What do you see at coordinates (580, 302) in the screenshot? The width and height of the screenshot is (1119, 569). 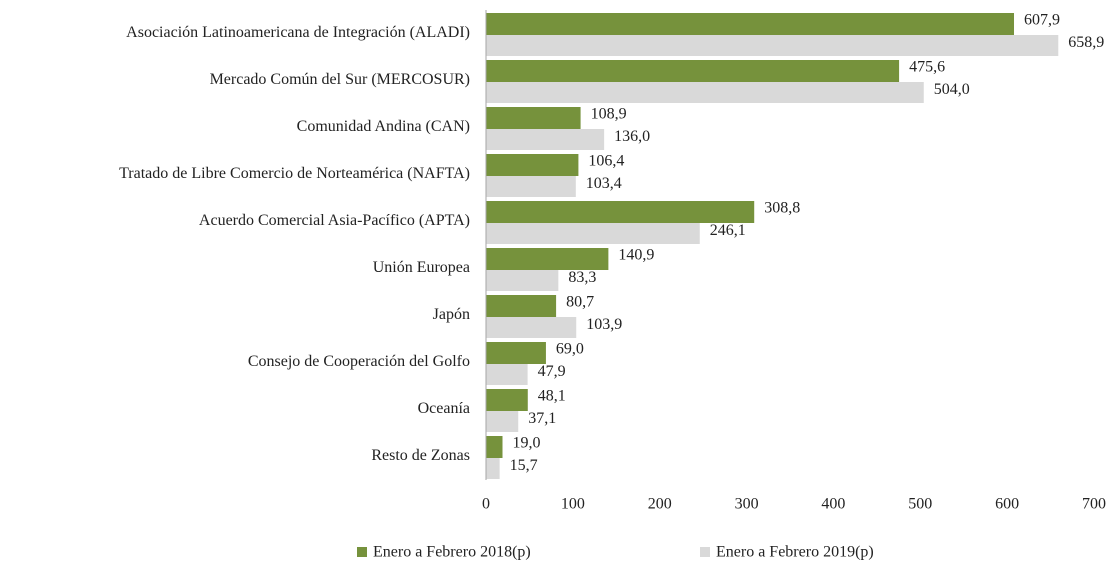 I see `value-label: 80,7` at bounding box center [580, 302].